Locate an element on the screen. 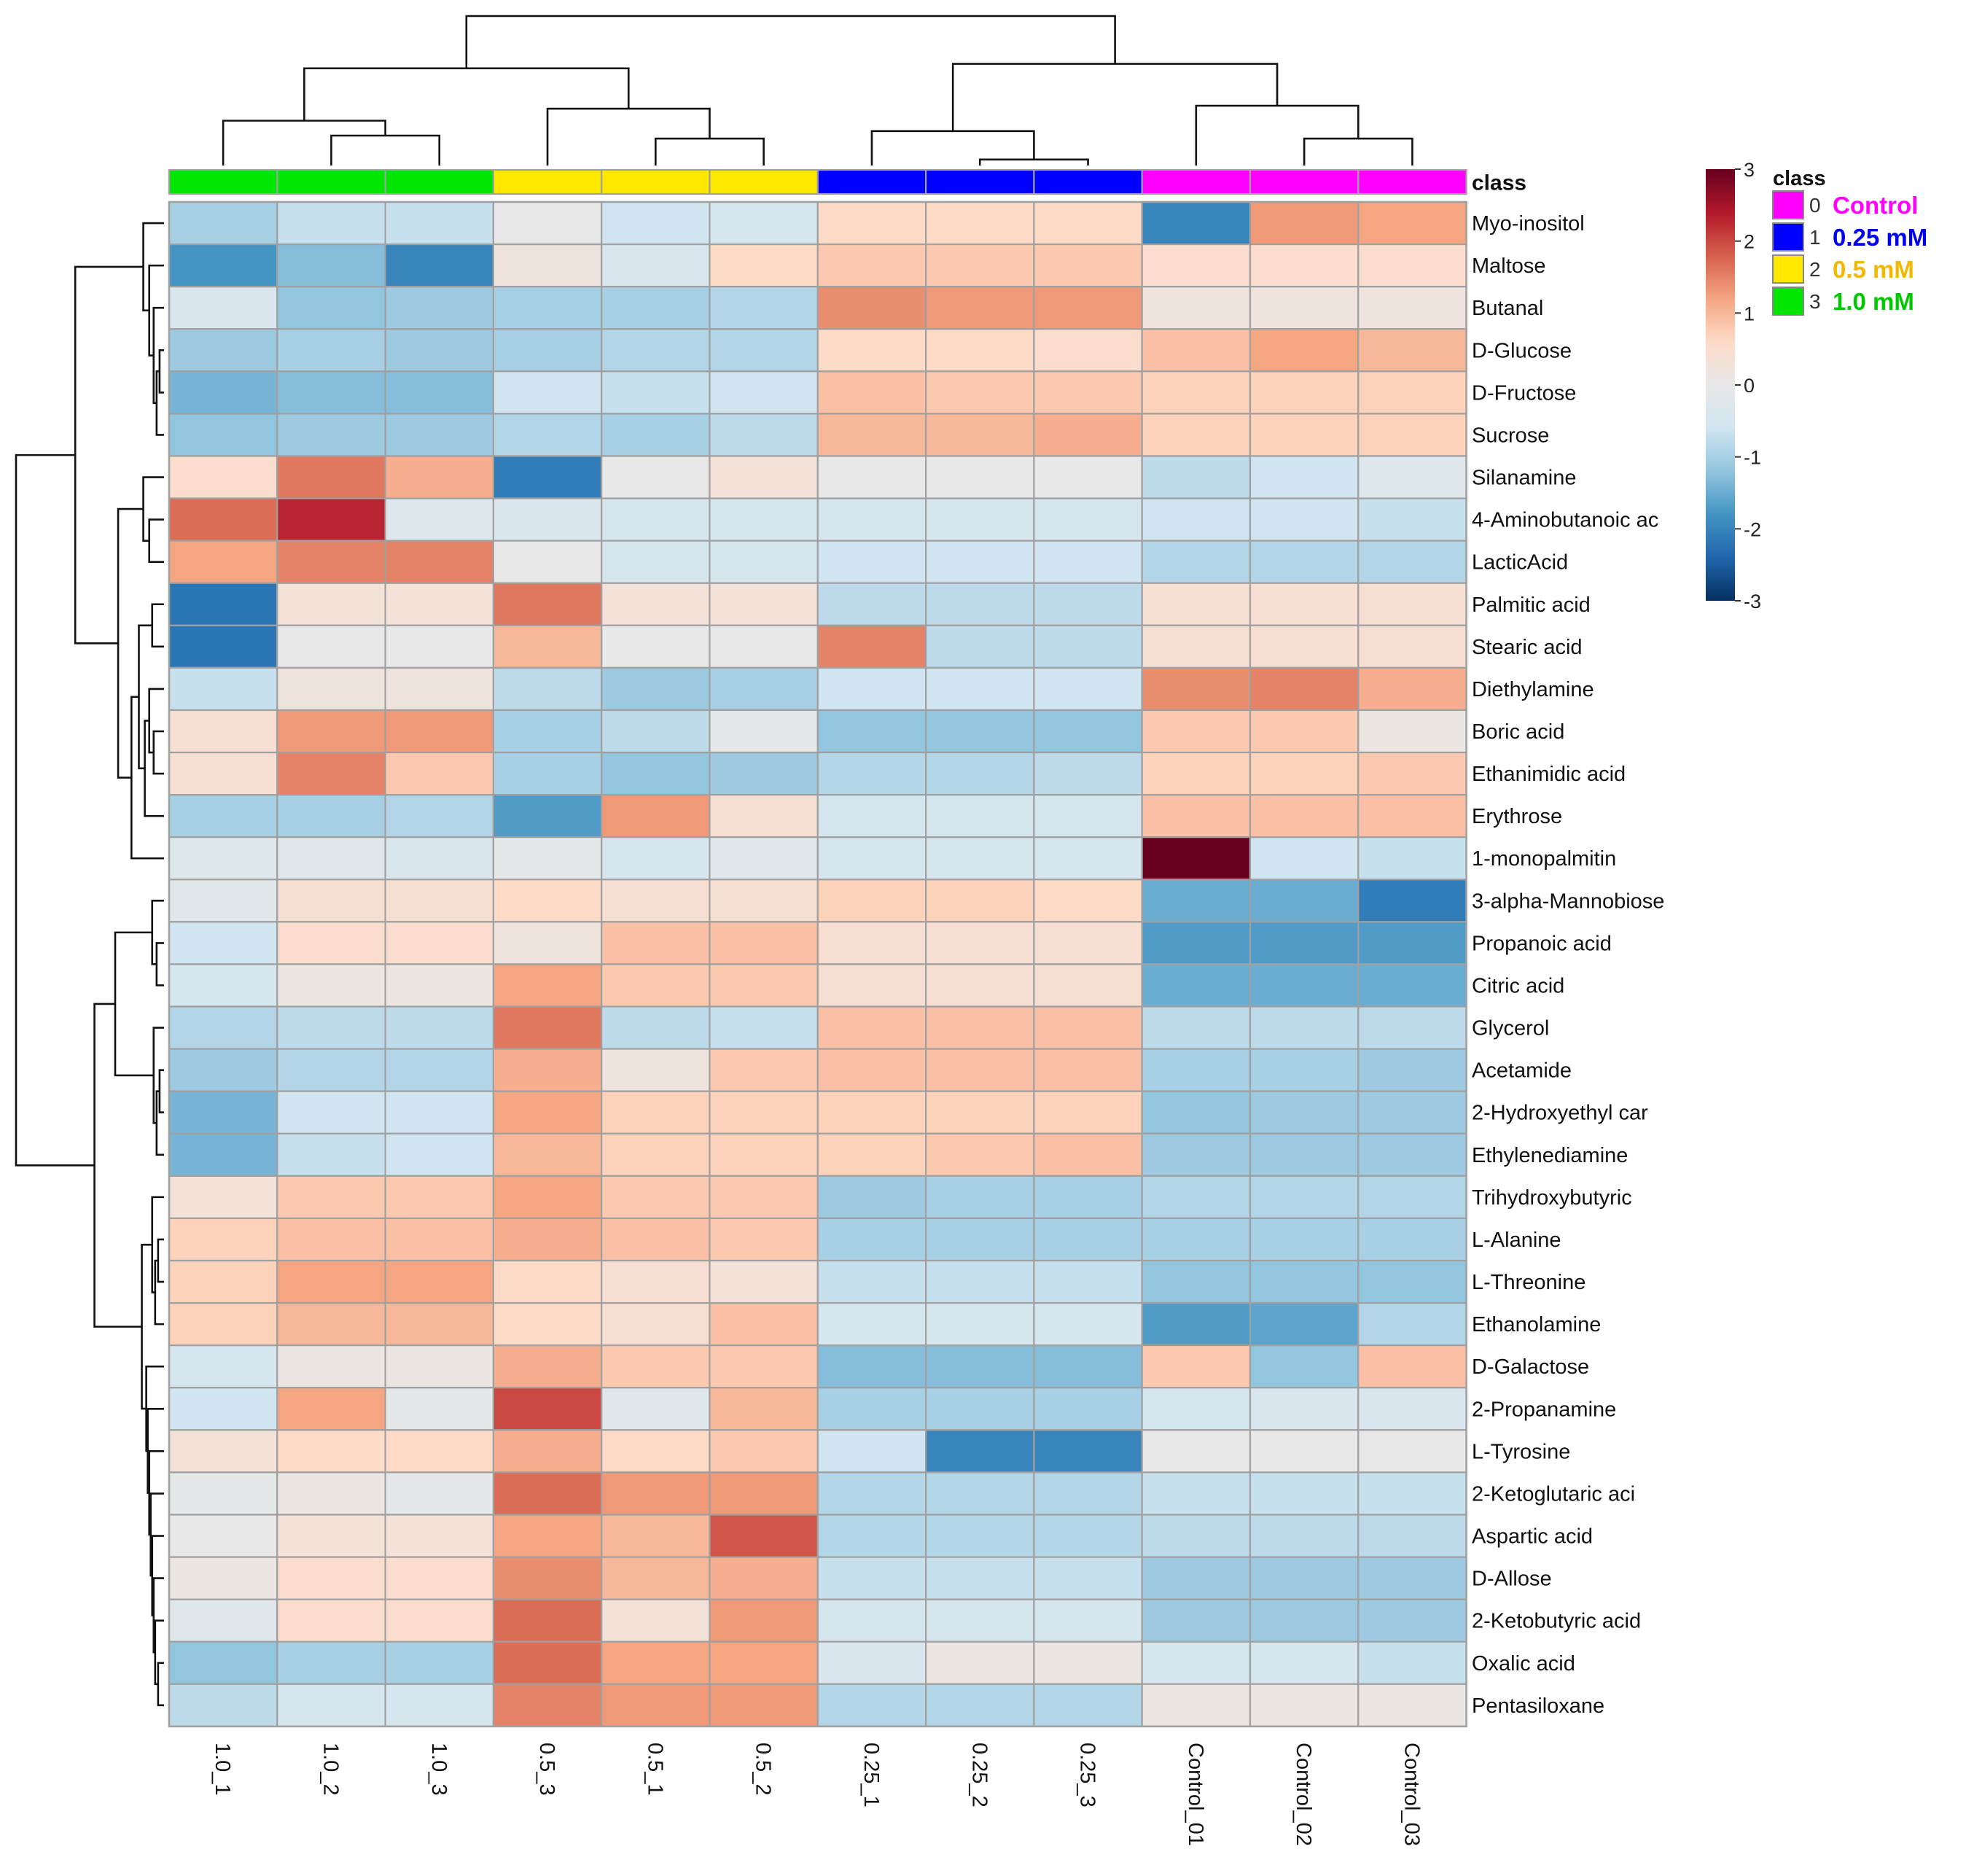 This screenshot has width=1966, height=1876. row-label: L-Tyrosine is located at coordinates (1521, 1451).